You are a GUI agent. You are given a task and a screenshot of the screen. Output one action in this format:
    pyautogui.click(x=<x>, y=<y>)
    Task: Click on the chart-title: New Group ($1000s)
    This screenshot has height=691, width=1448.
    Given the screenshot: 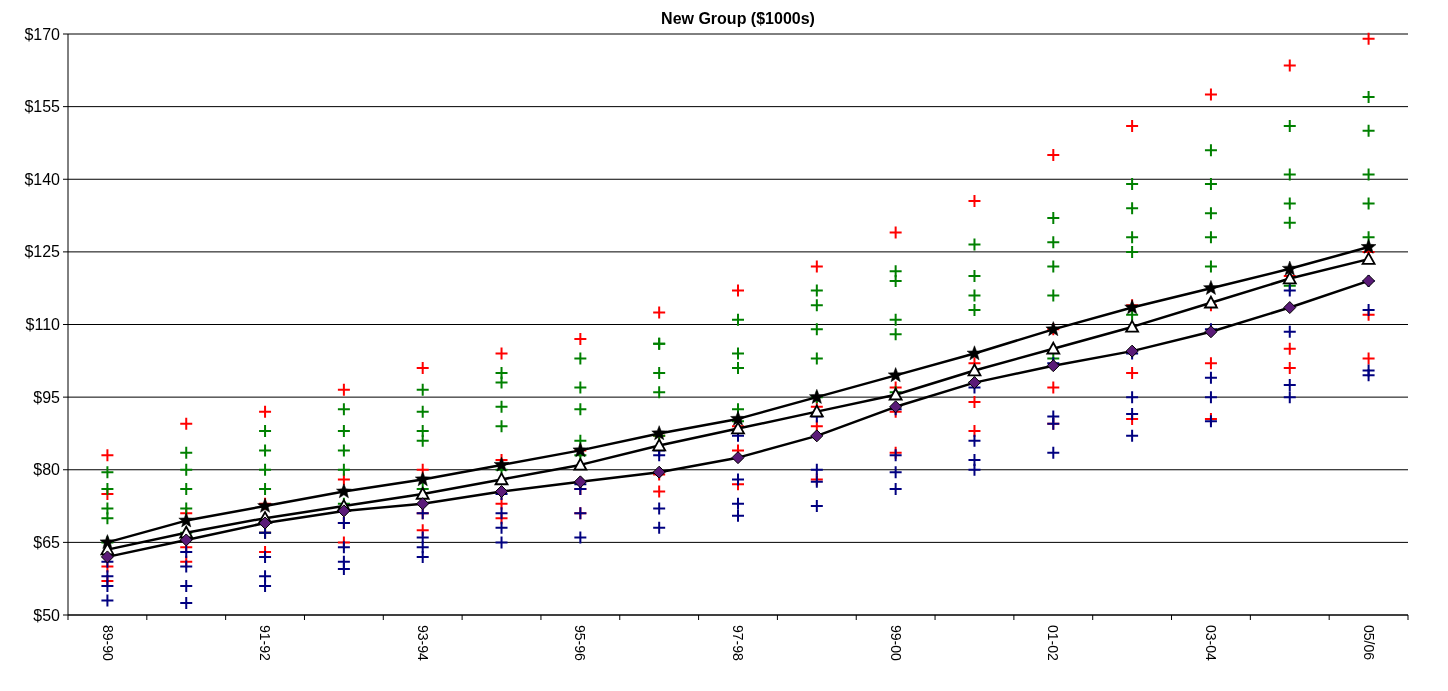 What is the action you would take?
    pyautogui.click(x=738, y=18)
    